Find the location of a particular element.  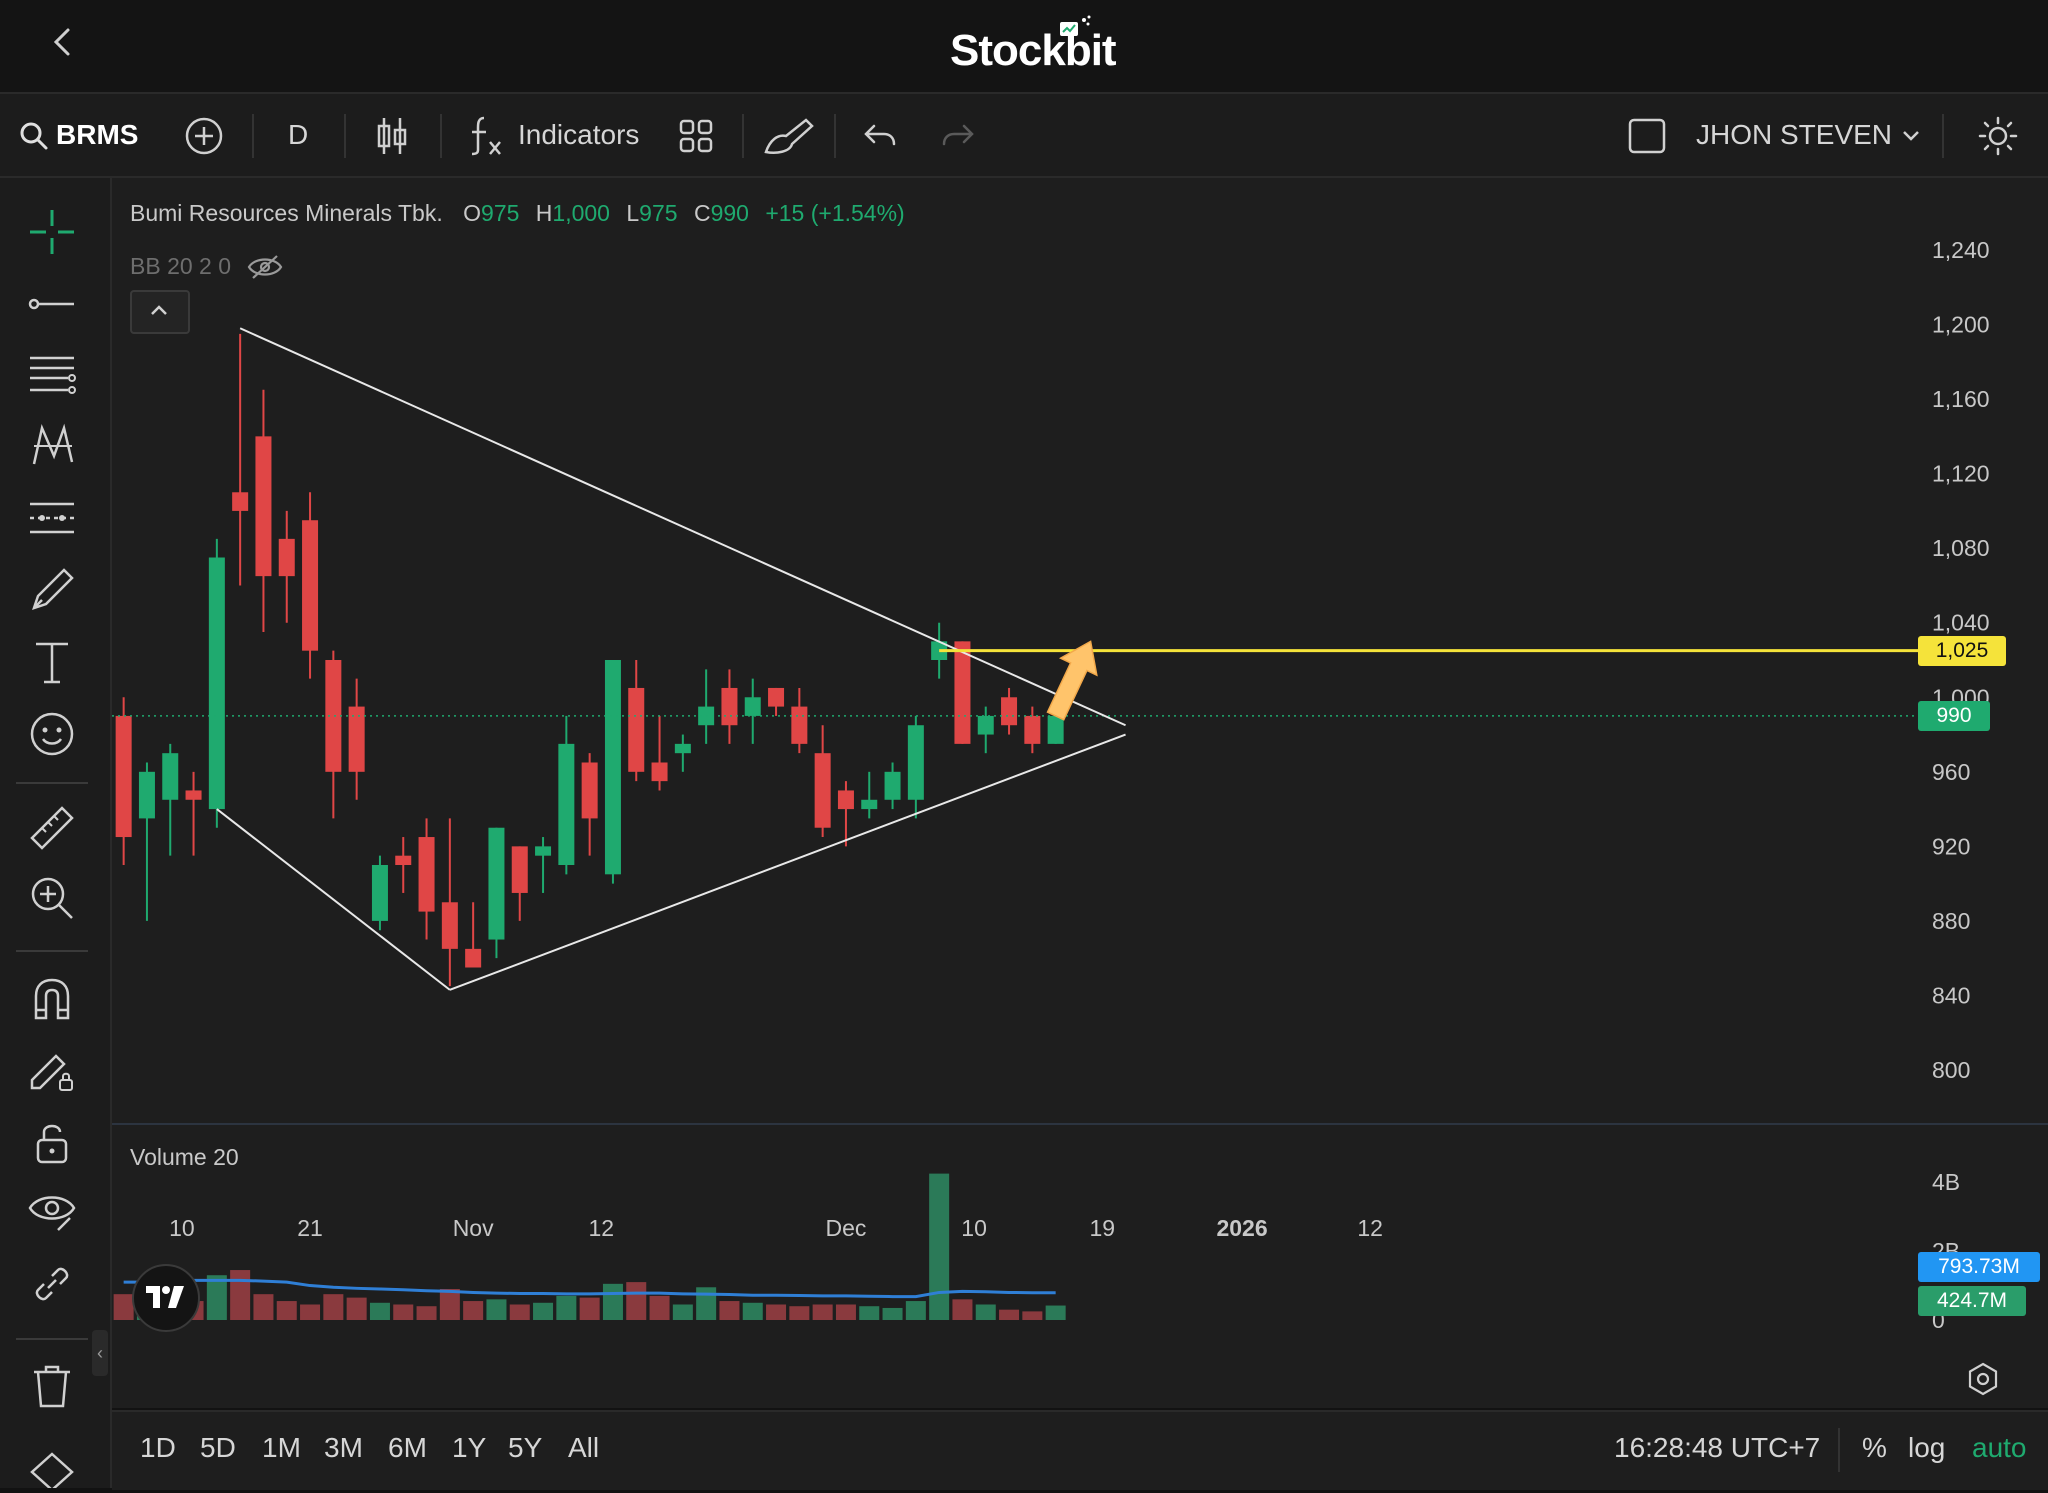

collapse-tab: ‹ is located at coordinates (100, 1353).